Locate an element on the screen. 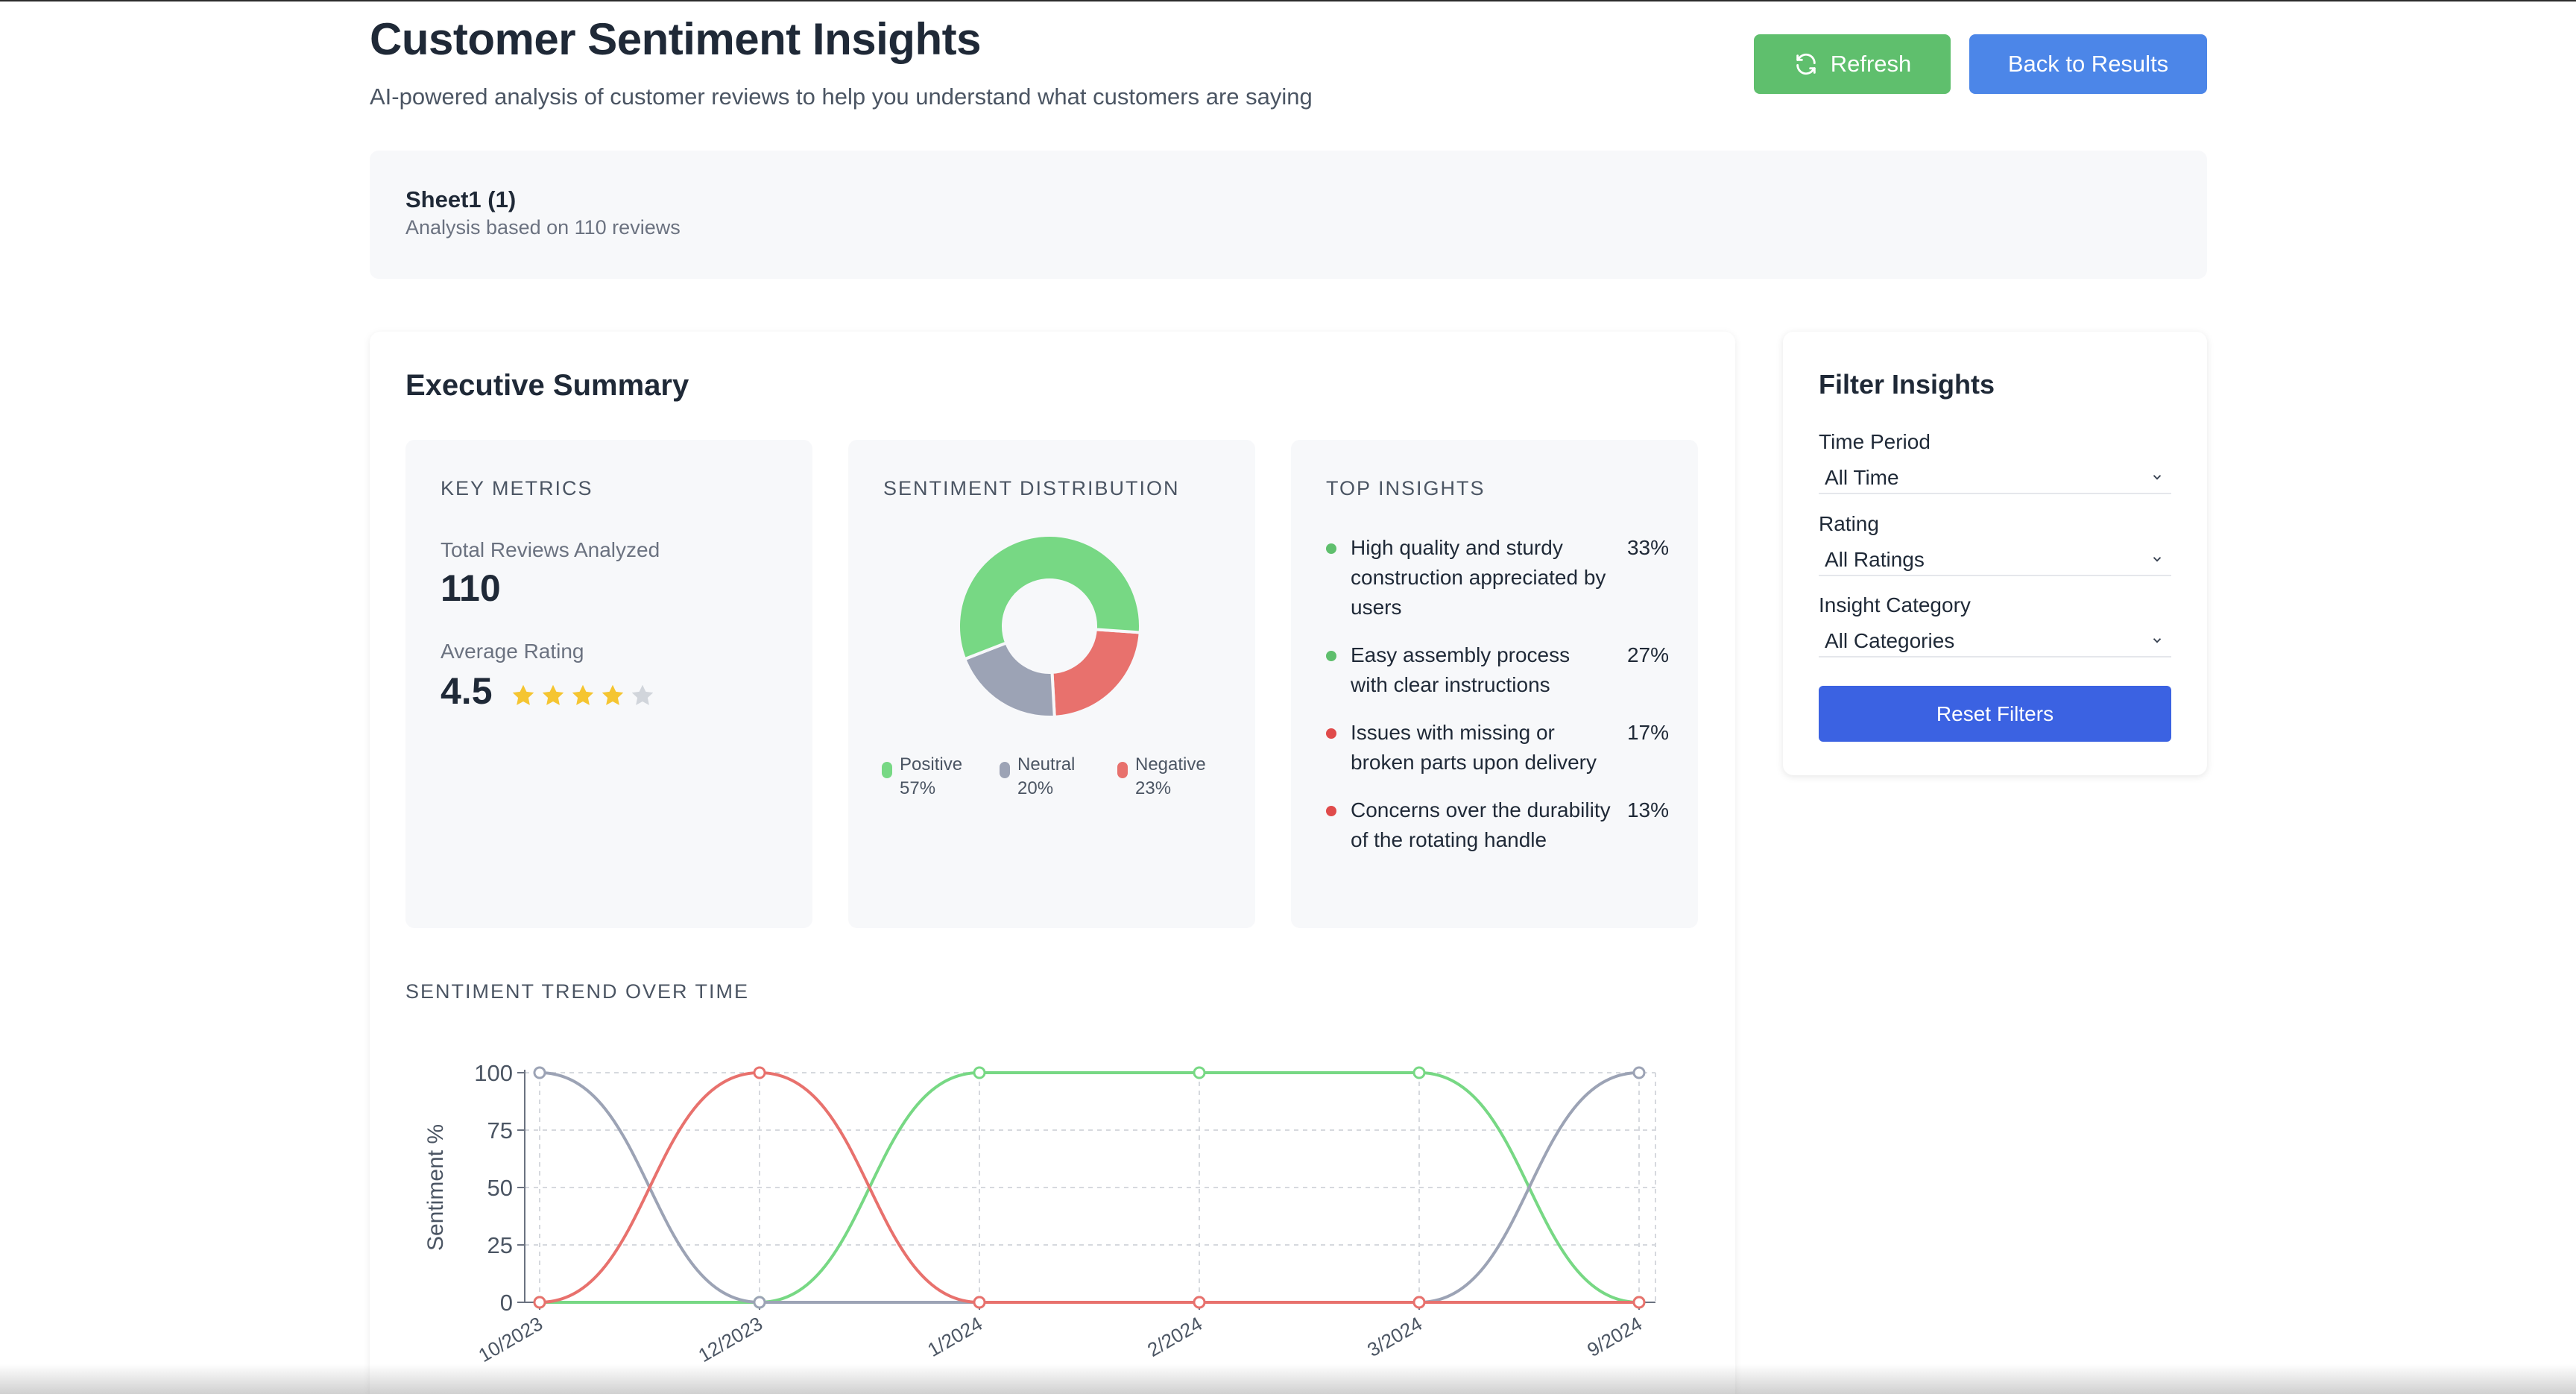 The width and height of the screenshot is (2576, 1394). rating-select: All Ratings is located at coordinates (1995, 559).